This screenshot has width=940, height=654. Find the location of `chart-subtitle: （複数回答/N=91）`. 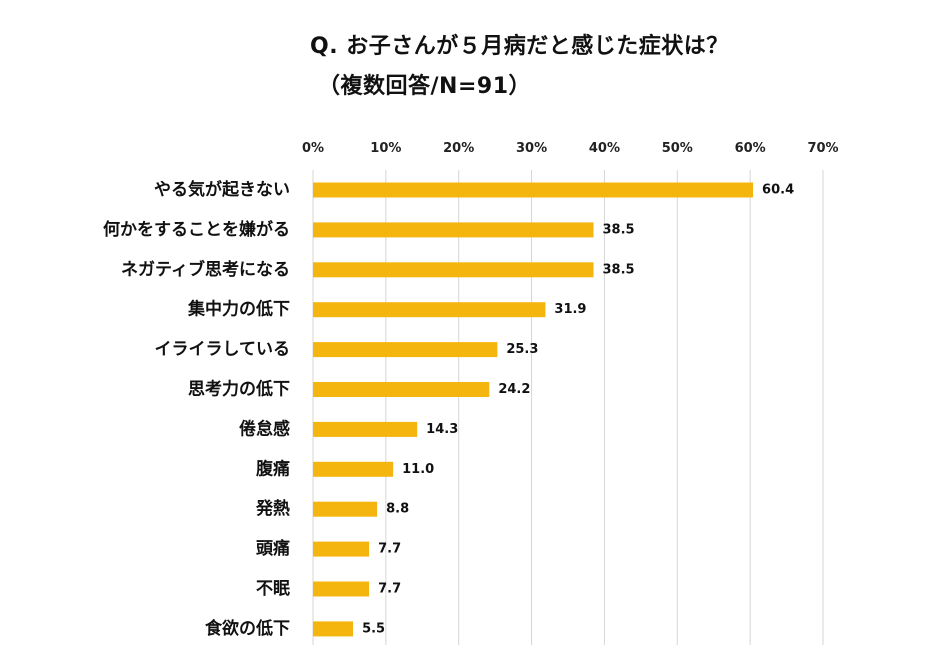

chart-subtitle: （複数回答/N=91） is located at coordinates (424, 86).